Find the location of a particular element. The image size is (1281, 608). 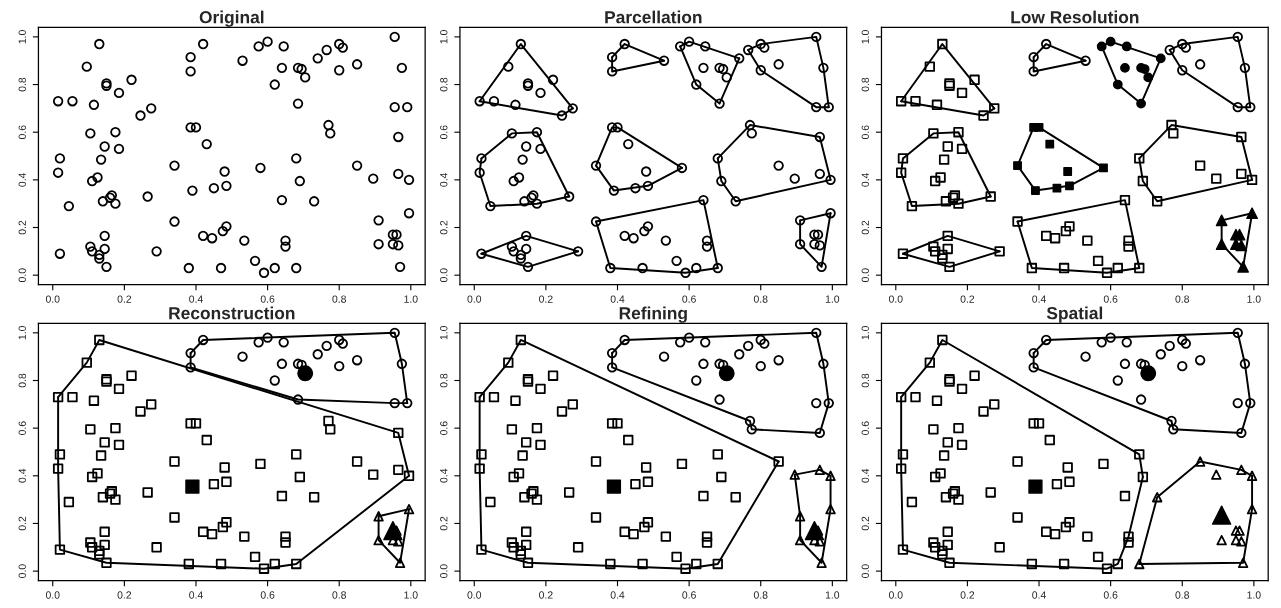

chart-title: Low Resolution is located at coordinates (1075, 17).